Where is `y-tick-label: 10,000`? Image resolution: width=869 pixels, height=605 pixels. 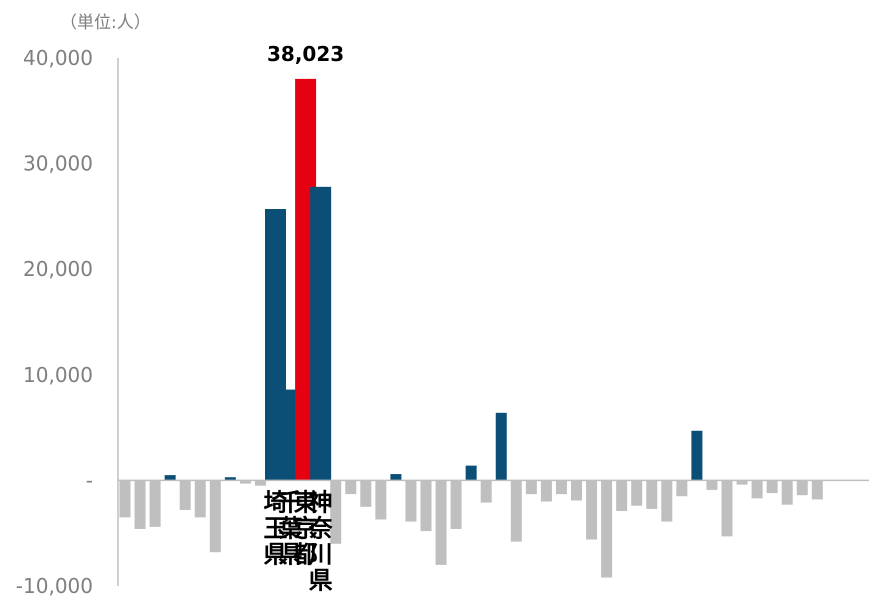
y-tick-label: 10,000 is located at coordinates (58, 375).